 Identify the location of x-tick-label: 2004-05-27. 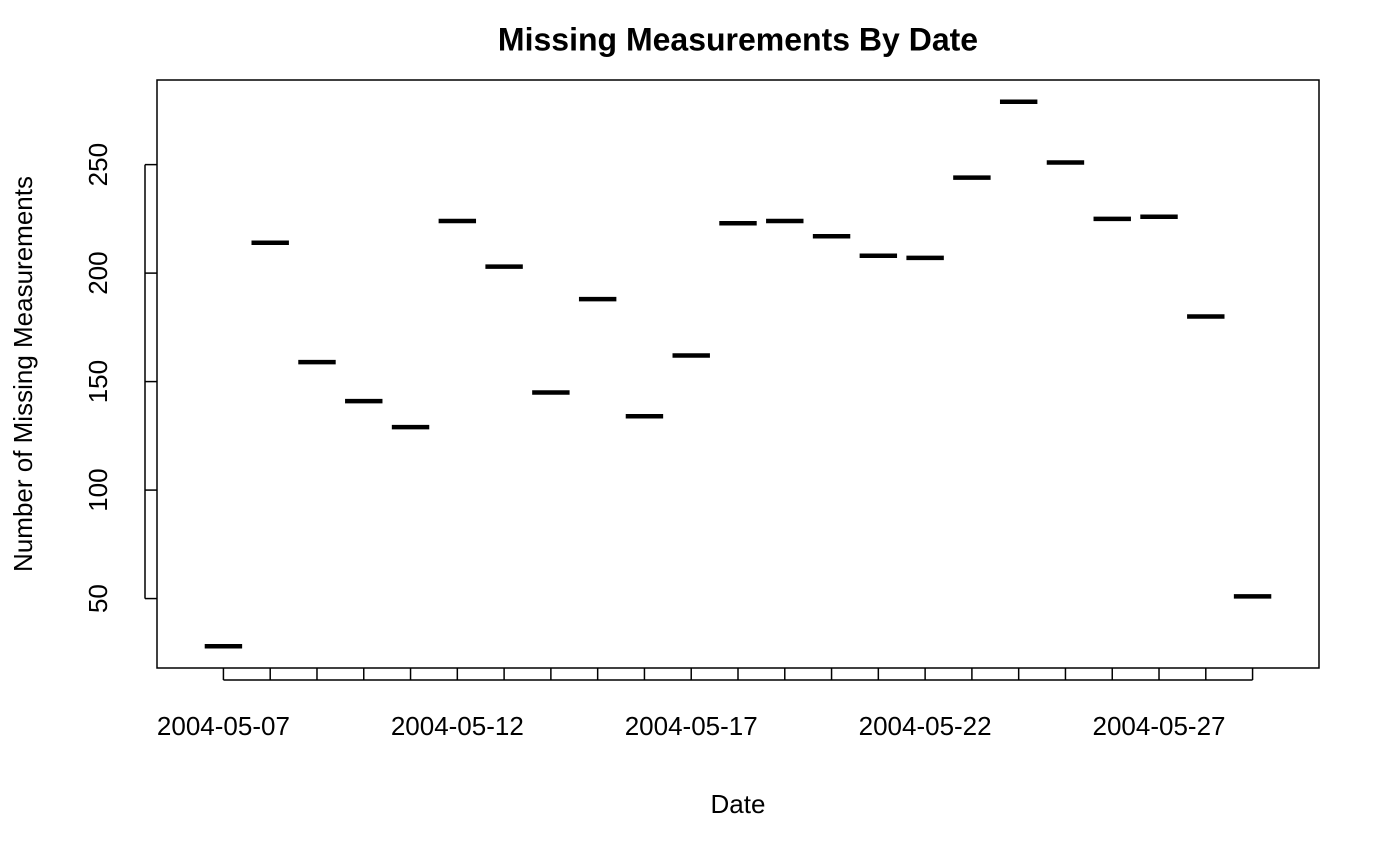
(1159, 726).